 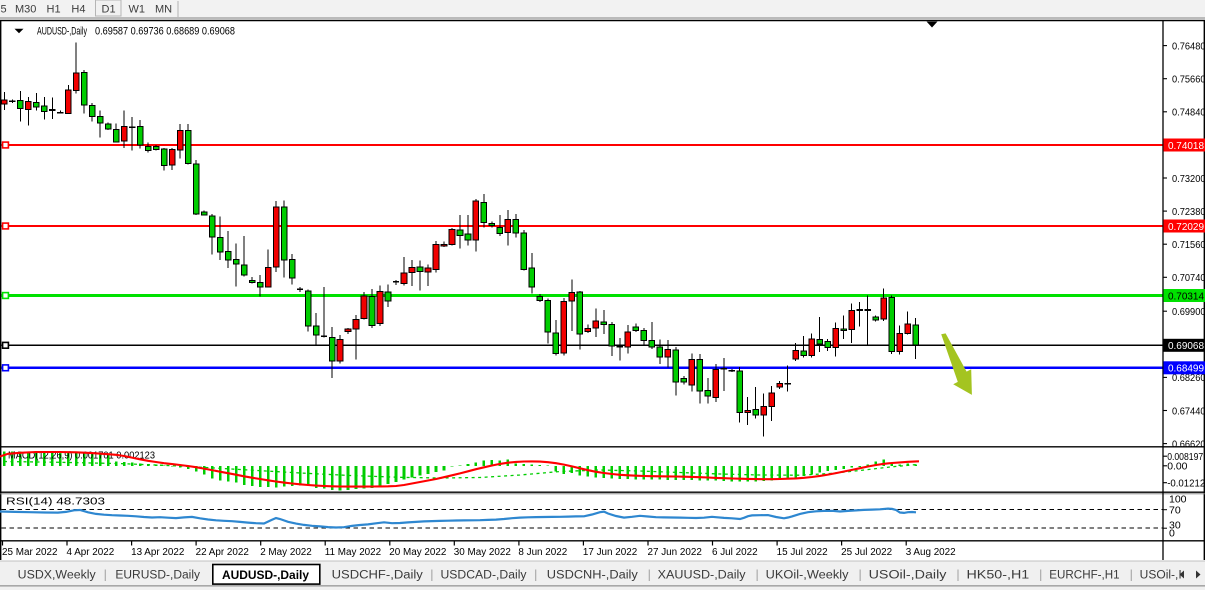 I want to click on svg-text: 0.76480, so click(x=1188, y=46).